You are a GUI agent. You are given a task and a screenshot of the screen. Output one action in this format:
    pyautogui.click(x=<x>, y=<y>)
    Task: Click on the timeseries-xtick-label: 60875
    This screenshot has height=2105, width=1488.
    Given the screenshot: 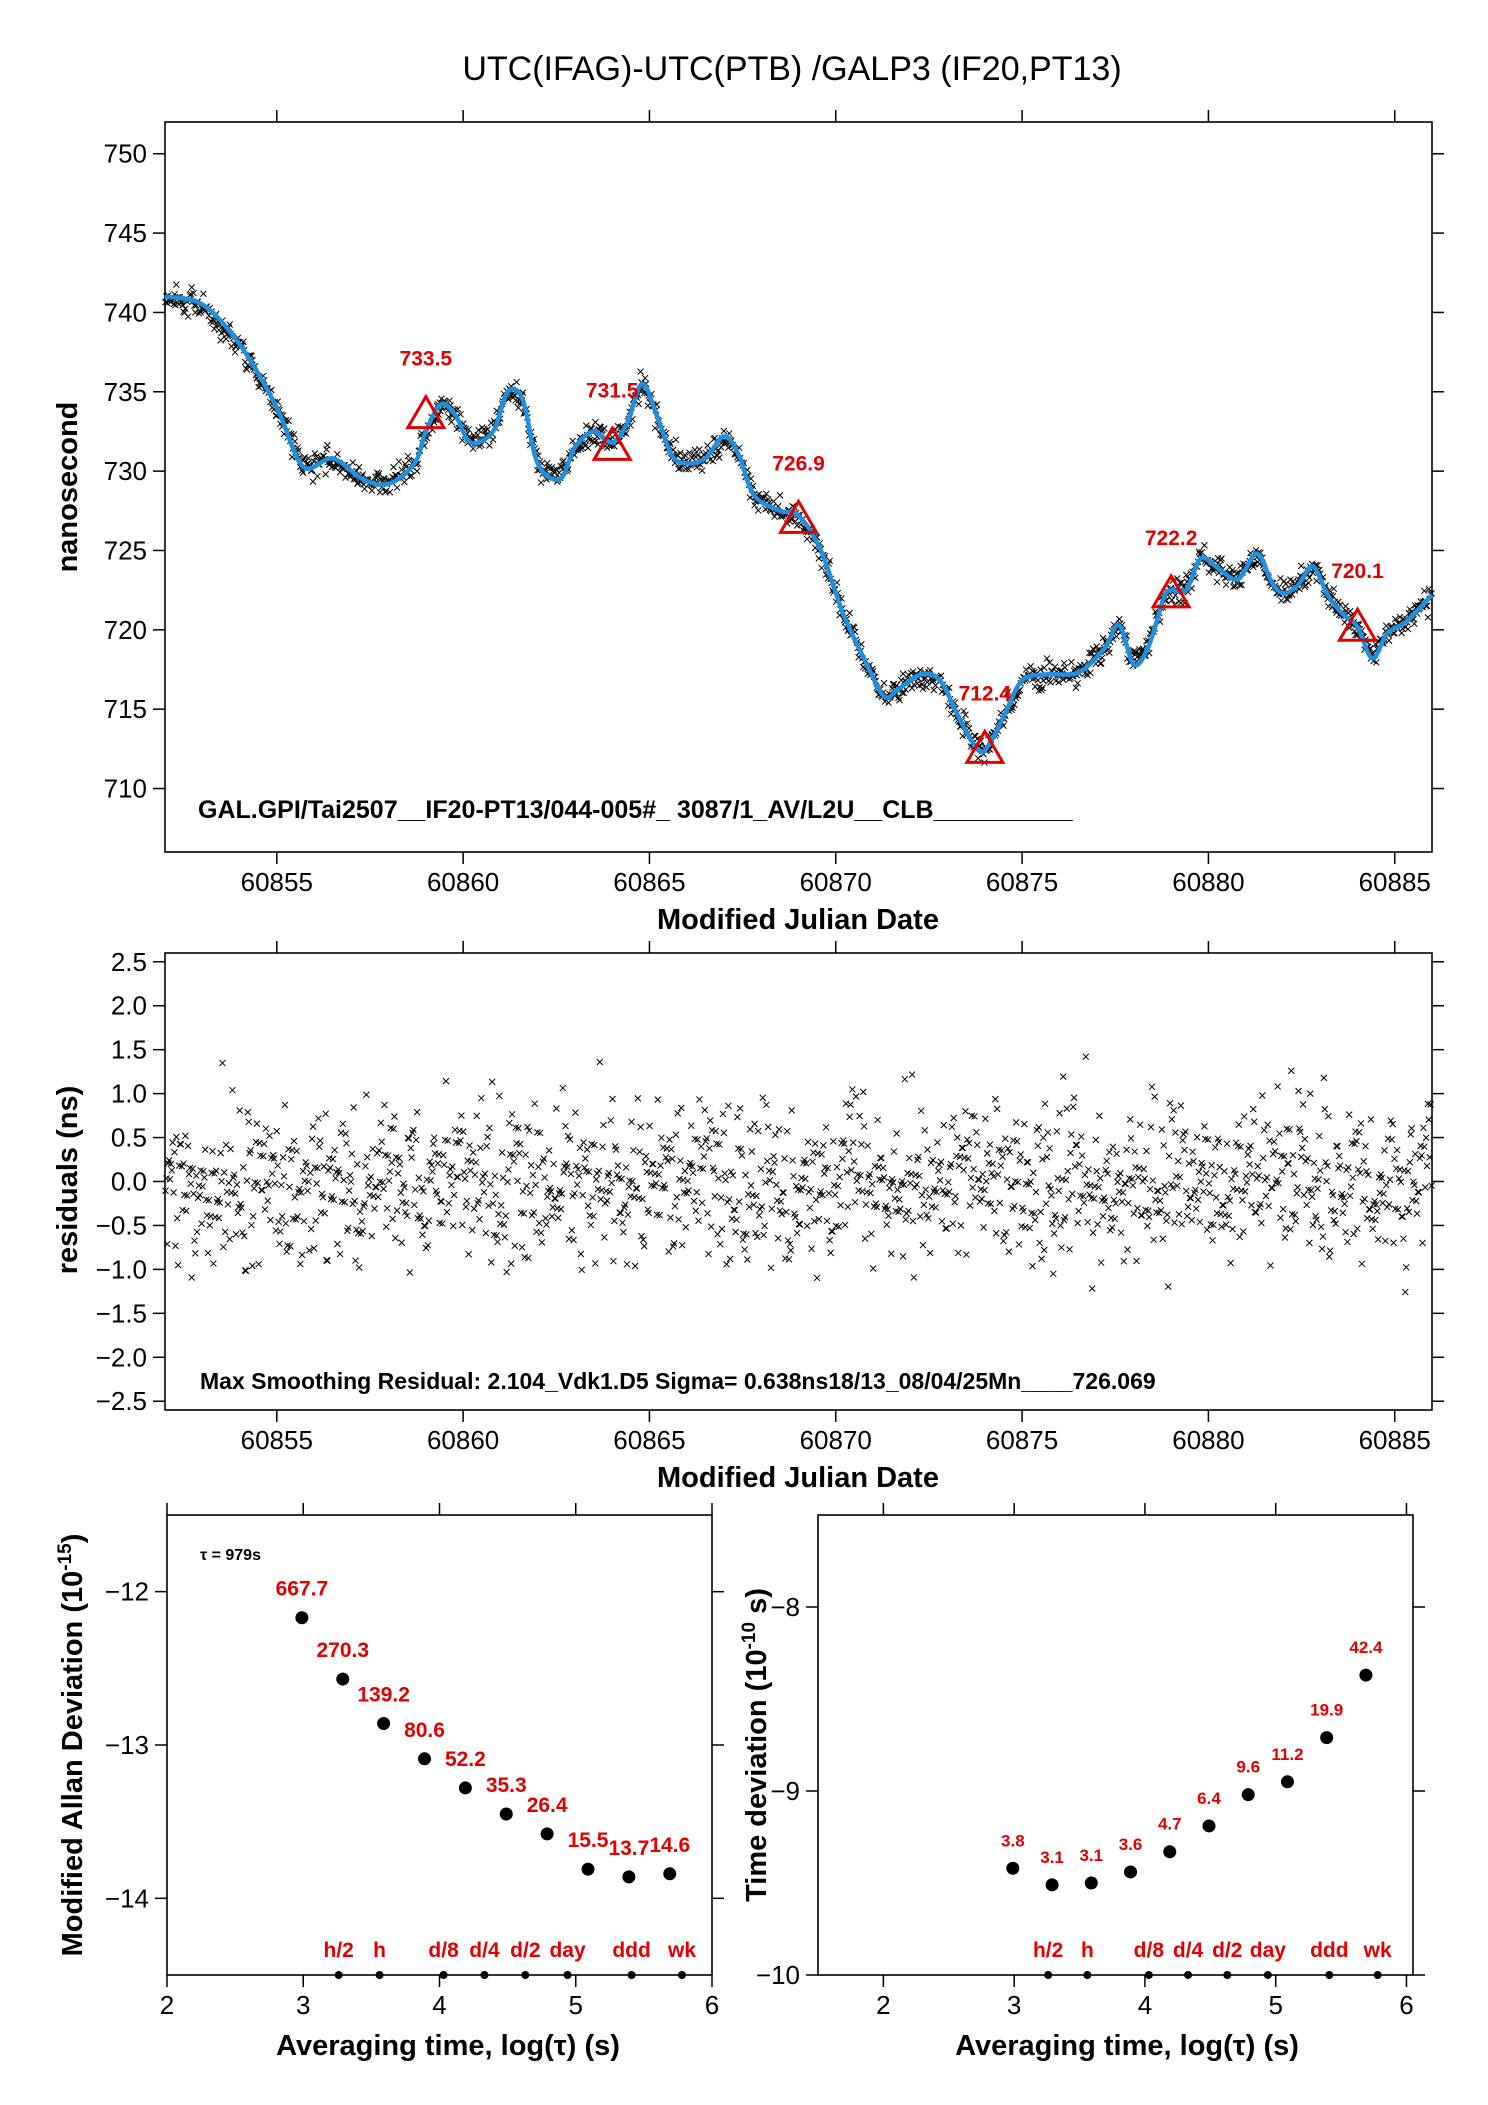 What is the action you would take?
    pyautogui.click(x=1022, y=882)
    